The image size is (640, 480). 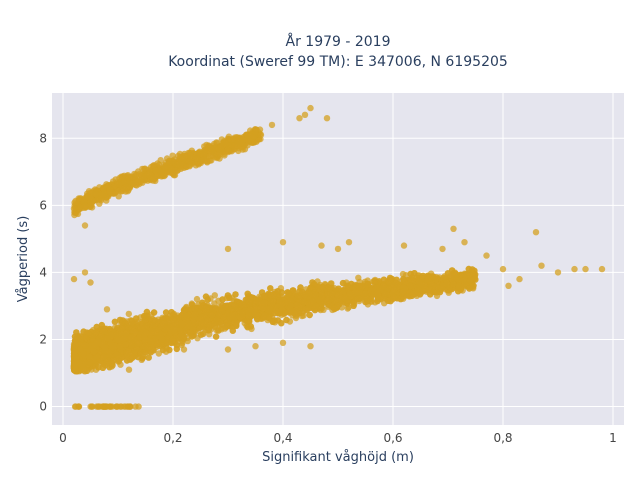 I want to click on chart-title-line1: År 1979 - 2019, so click(x=338, y=41).